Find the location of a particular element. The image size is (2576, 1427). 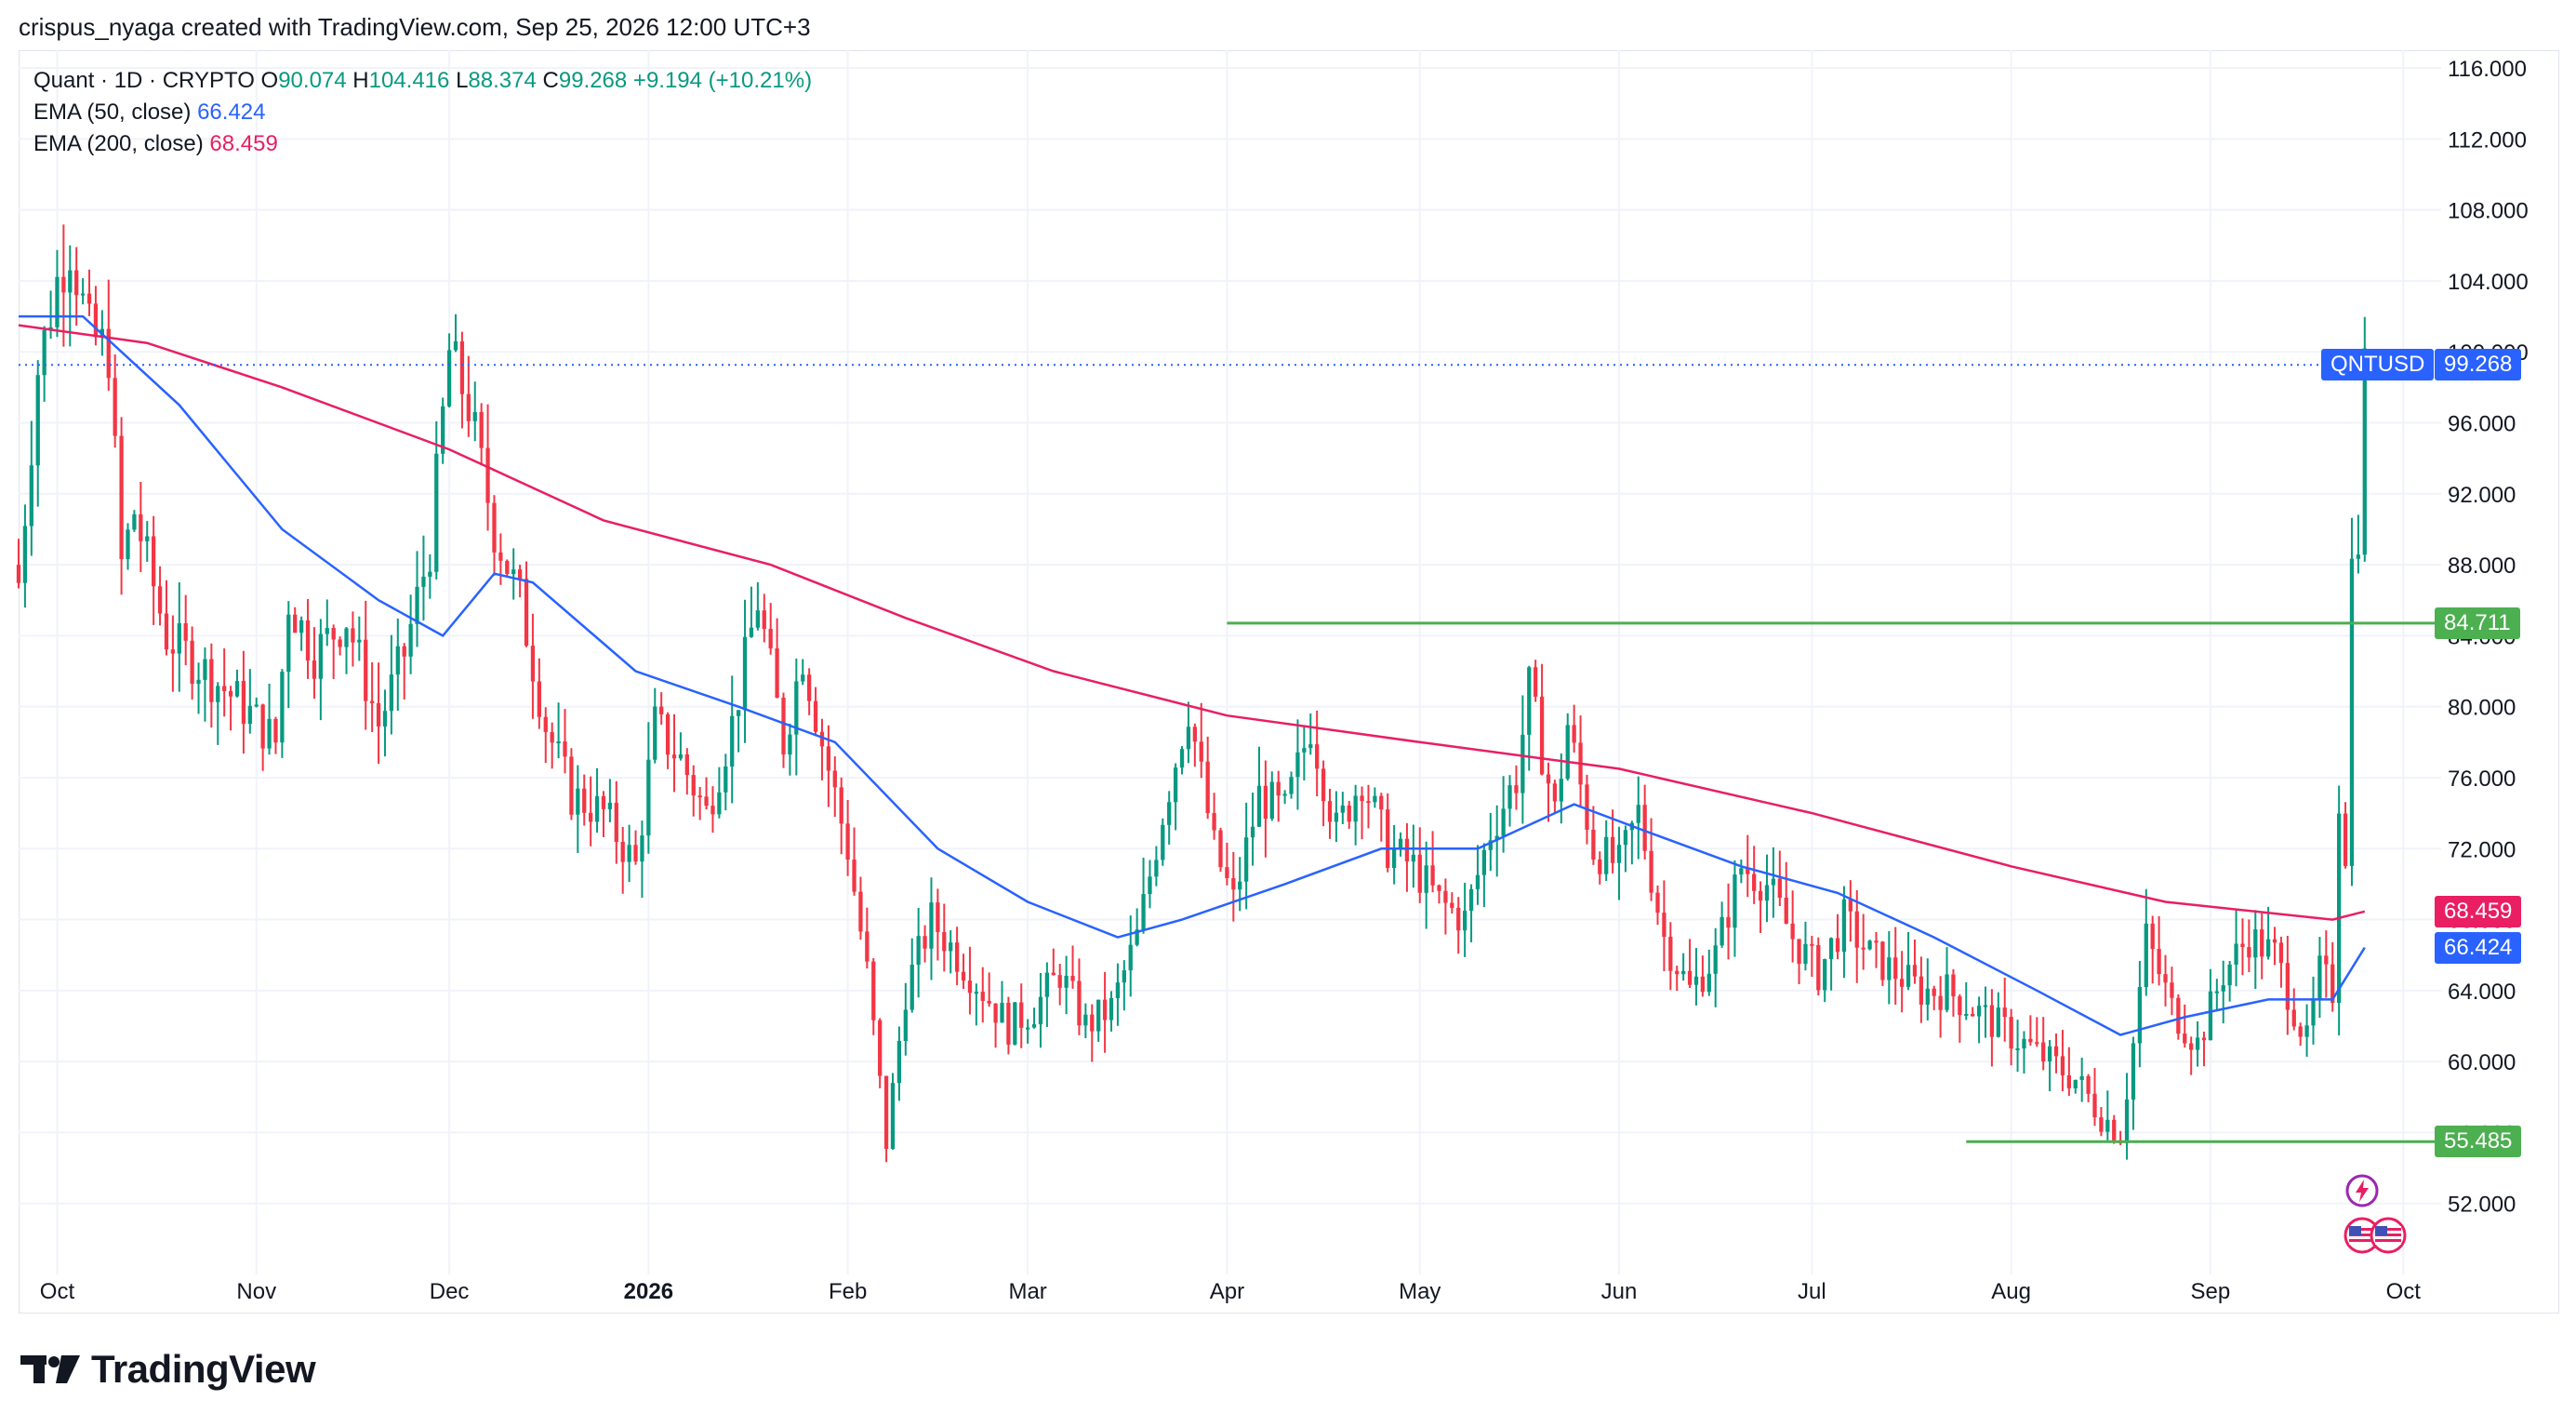

event-icons is located at coordinates (2381, 1218).